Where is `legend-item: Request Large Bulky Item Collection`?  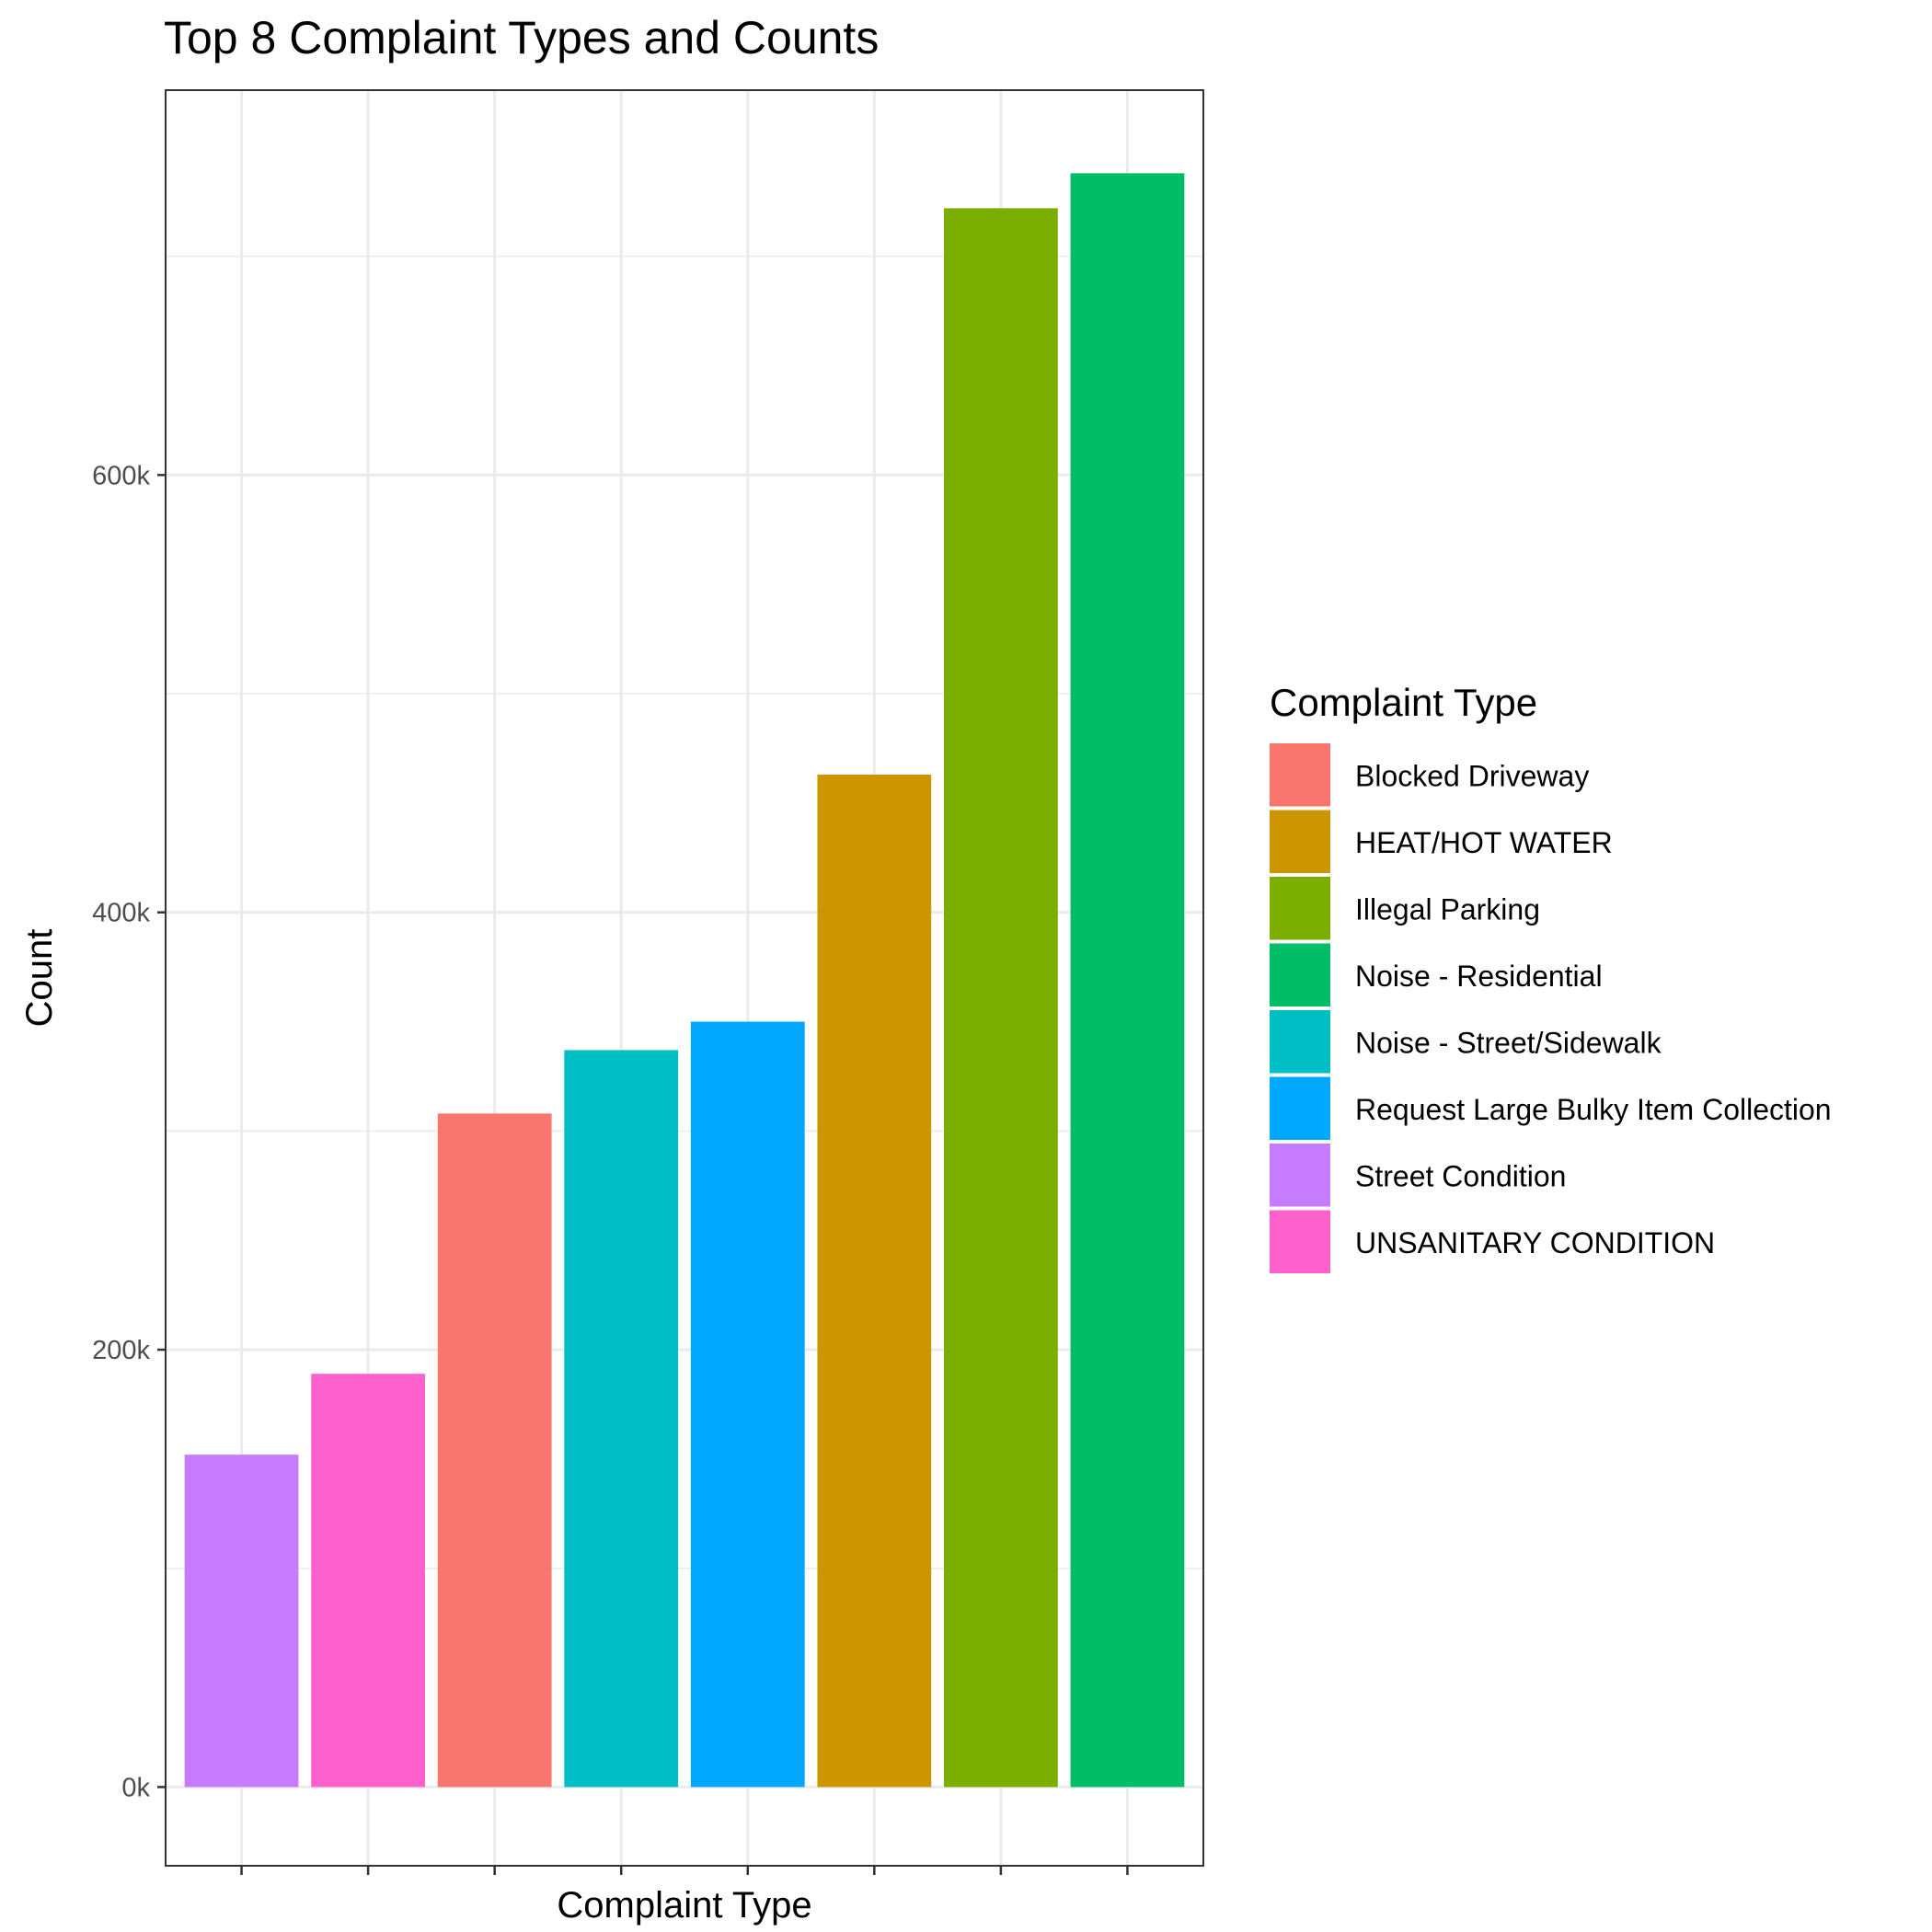
legend-item: Request Large Bulky Item Collection is located at coordinates (1551, 1108).